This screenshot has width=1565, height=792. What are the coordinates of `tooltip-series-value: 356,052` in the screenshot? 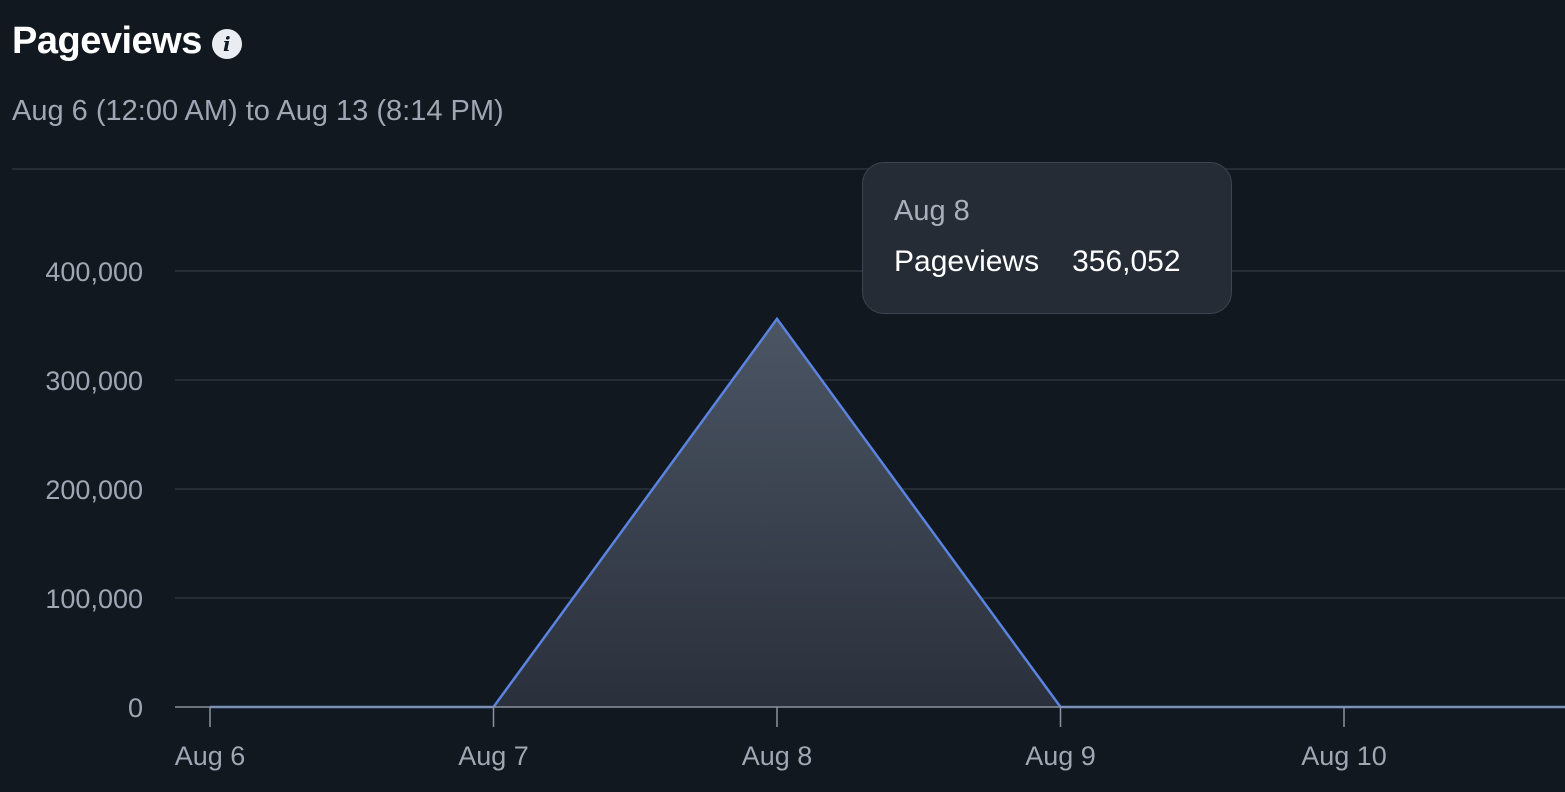 It's located at (1126, 261).